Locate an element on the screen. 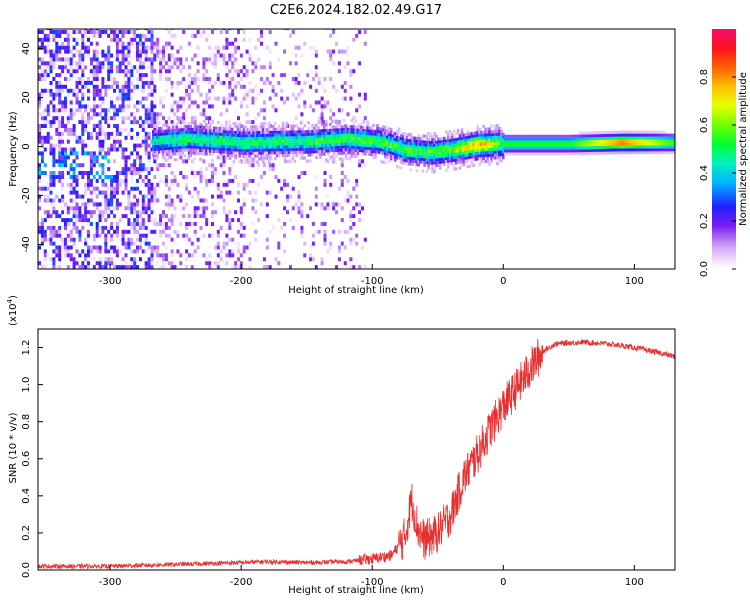  heatmap-cell-2012 is located at coordinates (238, 43).